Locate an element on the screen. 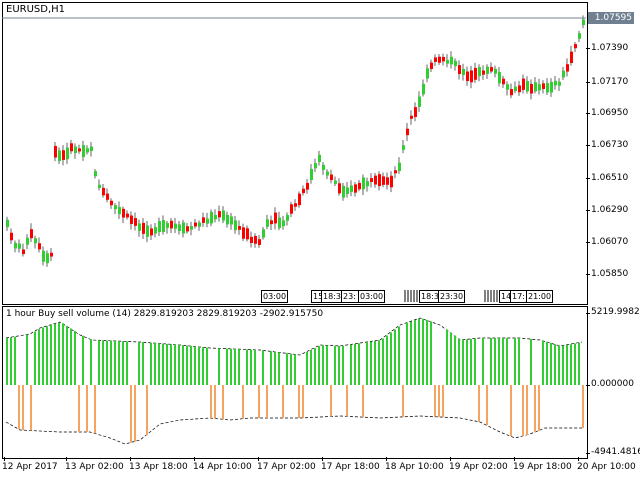 This screenshot has height=480, width=640. sell-envelope-line is located at coordinates (293, 430).